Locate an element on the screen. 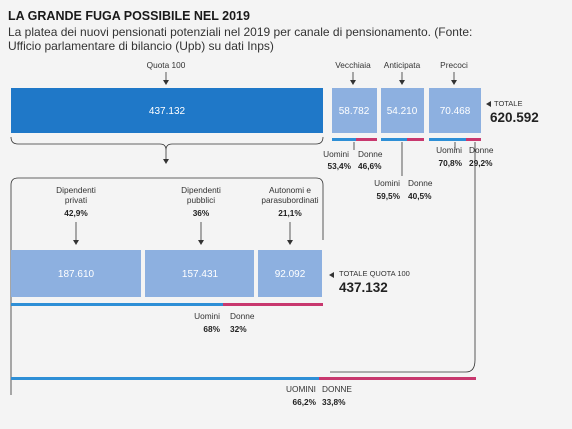 Image resolution: width=572 pixels, height=429 pixels. category-label-vecchiaia: Vecchiaia is located at coordinates (353, 65).